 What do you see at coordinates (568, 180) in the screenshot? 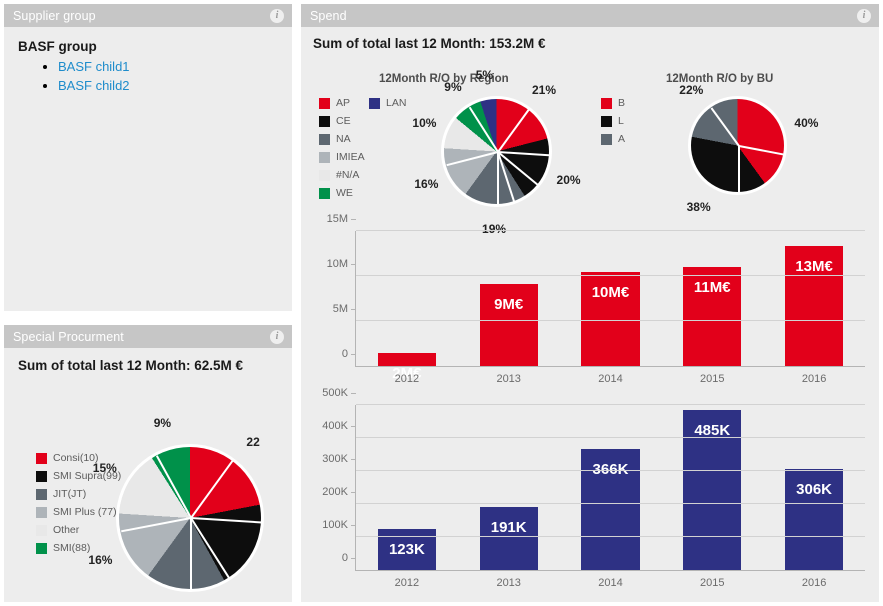
I see `pie-value-label: 20%` at bounding box center [568, 180].